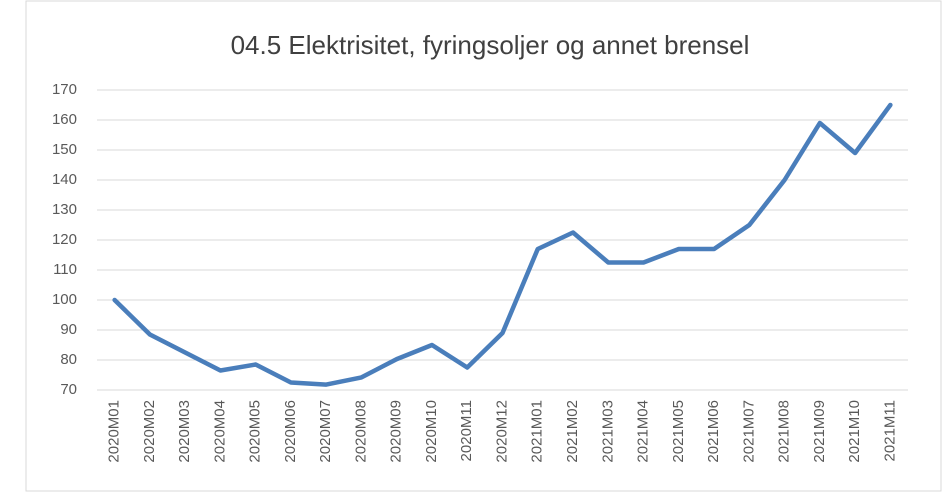 The image size is (942, 492). Describe the element at coordinates (678, 431) in the screenshot. I see `x-tick-label: 2021M05` at that location.